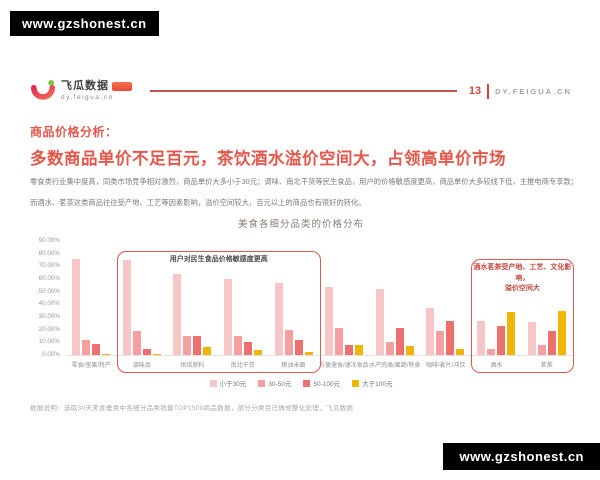 Image resolution: width=600 pixels, height=480 pixels. I want to click on x-axis-label: 水产肉类/果蔬/熟食, so click(395, 366).